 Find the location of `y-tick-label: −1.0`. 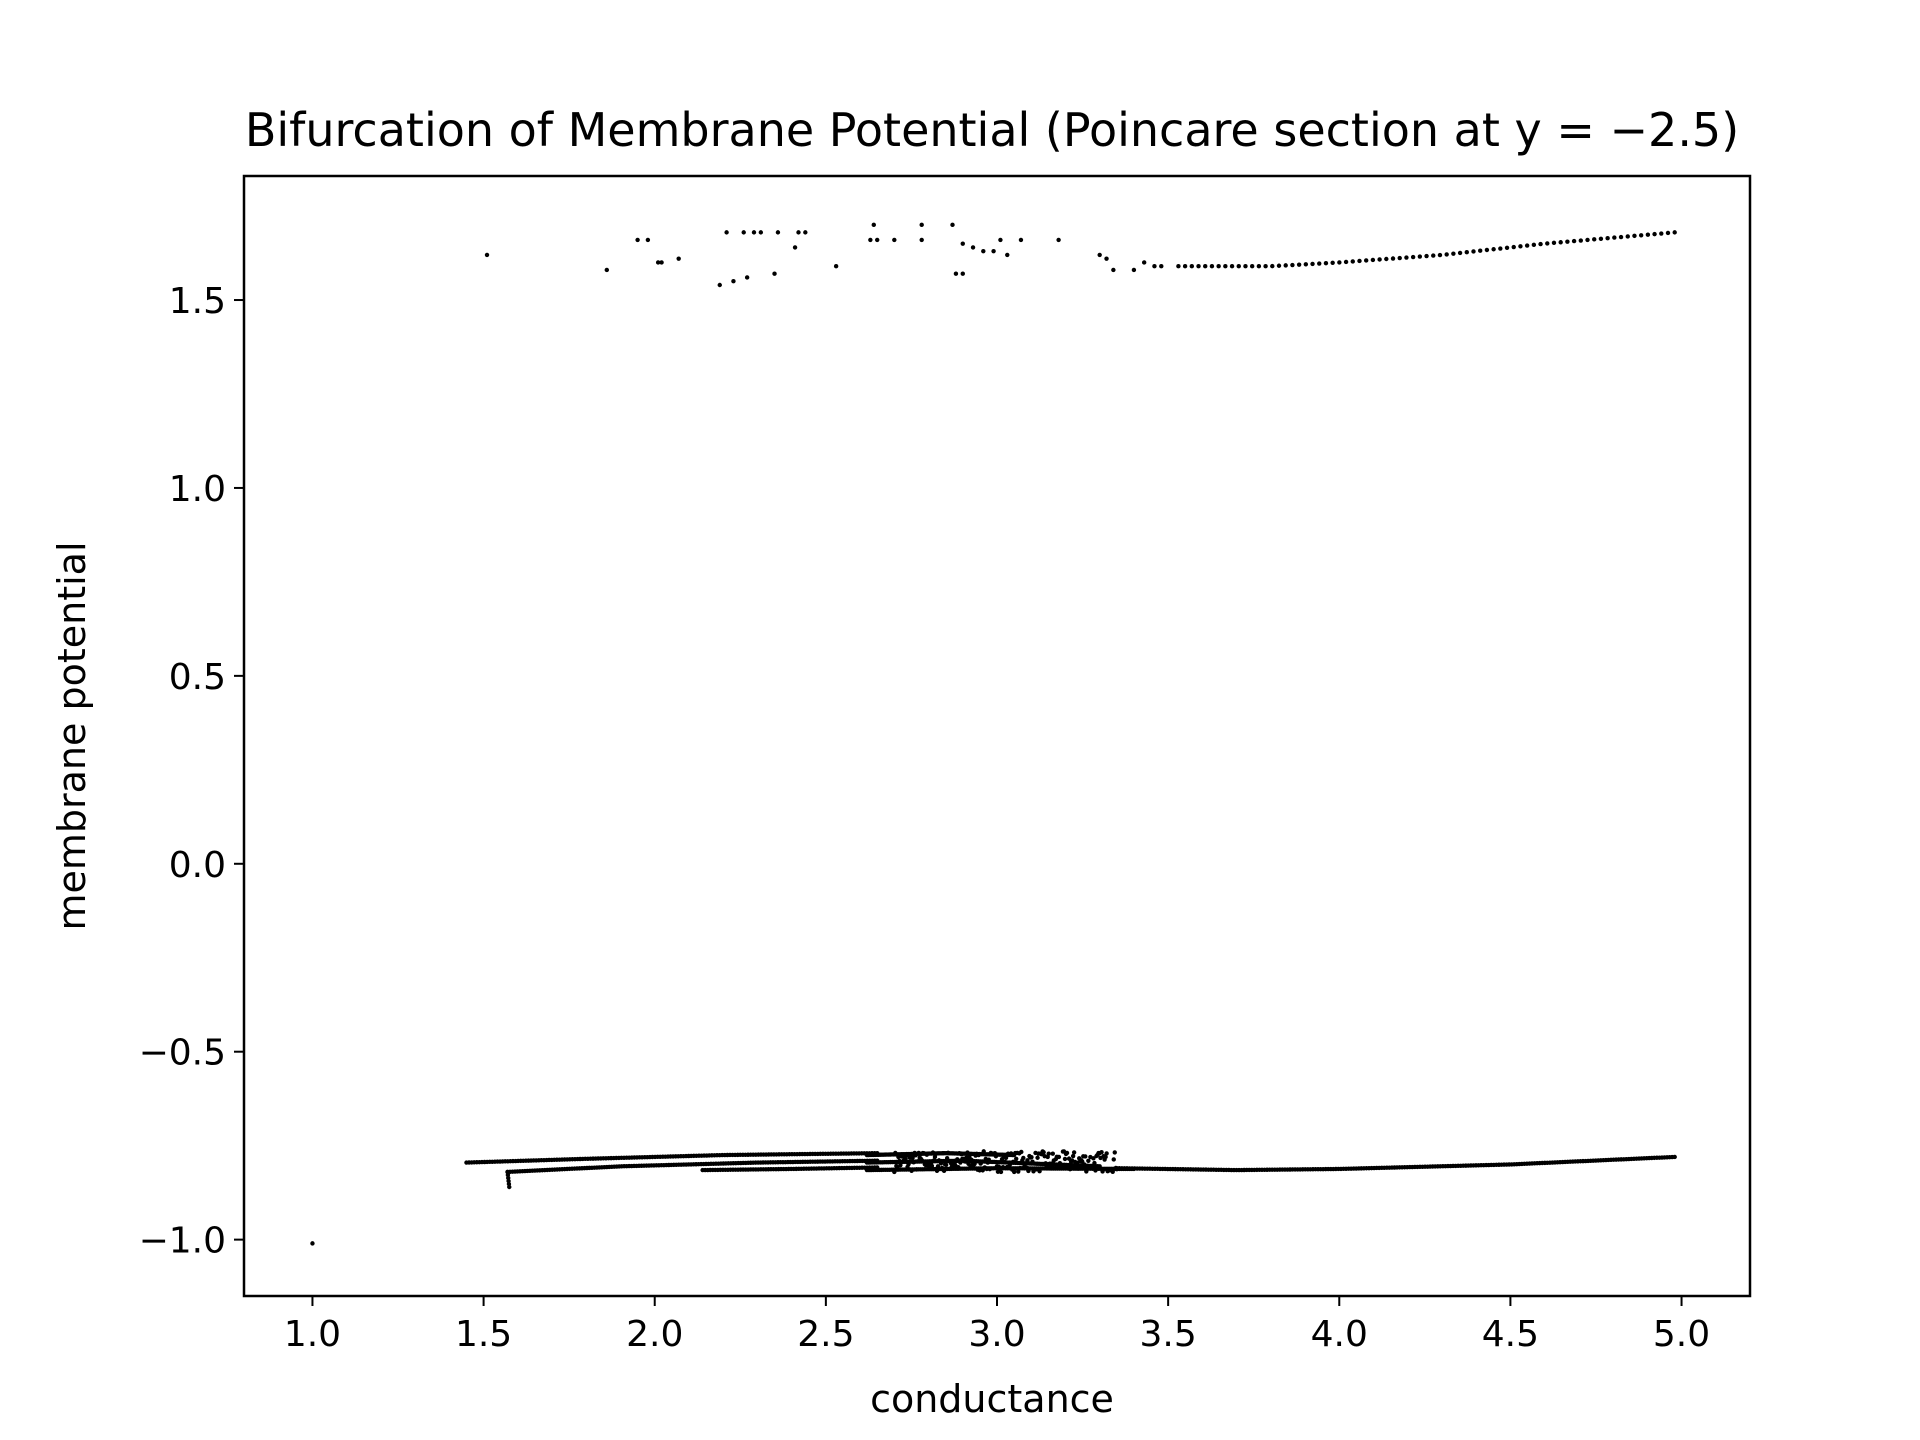

y-tick-label: −1.0 is located at coordinates (182, 1241).